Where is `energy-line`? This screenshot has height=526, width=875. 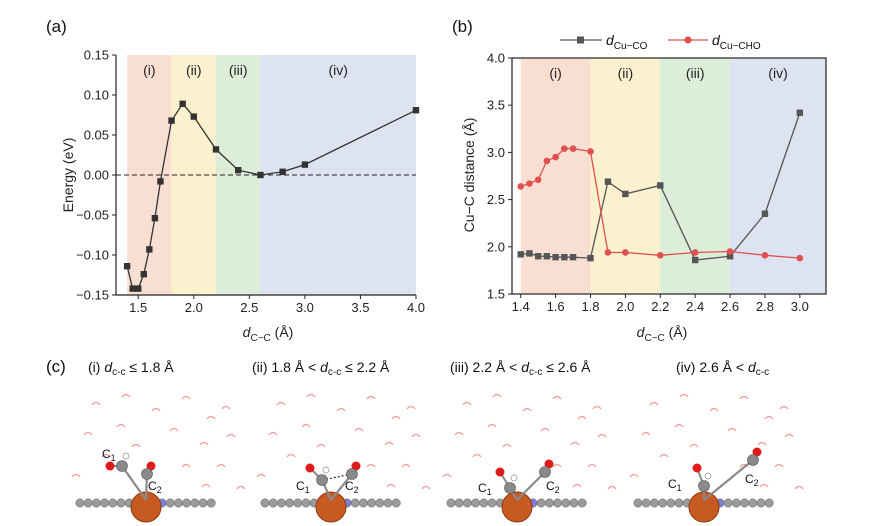 energy-line is located at coordinates (271, 196).